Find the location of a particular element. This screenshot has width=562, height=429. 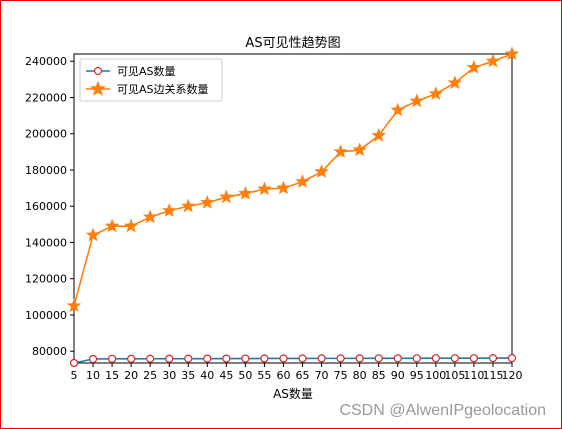

y-tick-label: 120000 is located at coordinates (46, 279).